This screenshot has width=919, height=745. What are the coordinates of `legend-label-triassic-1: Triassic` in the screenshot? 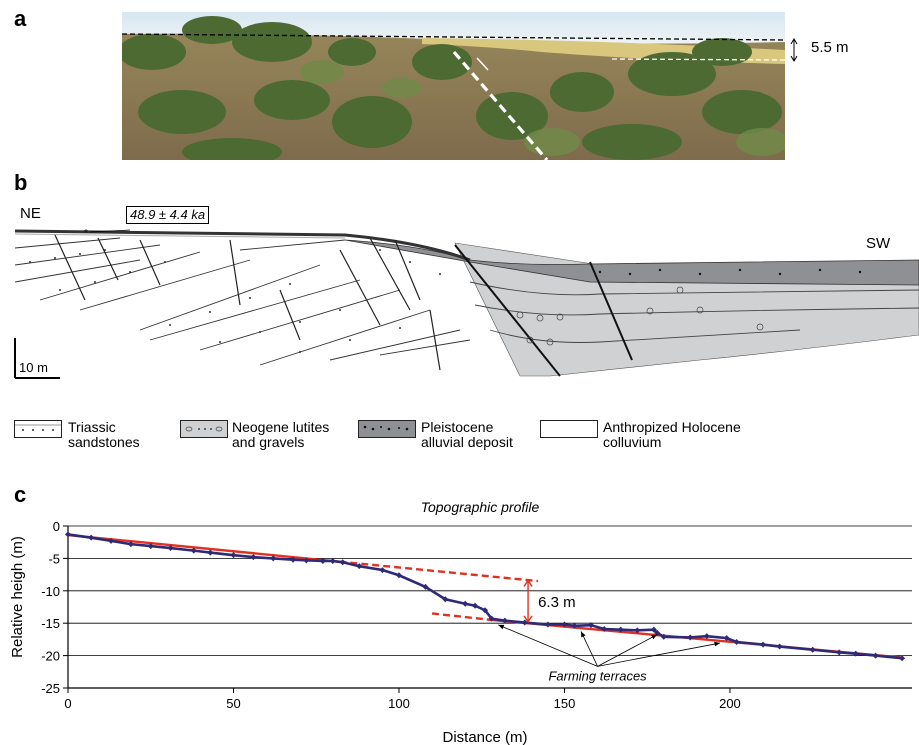 It's located at (92, 427).